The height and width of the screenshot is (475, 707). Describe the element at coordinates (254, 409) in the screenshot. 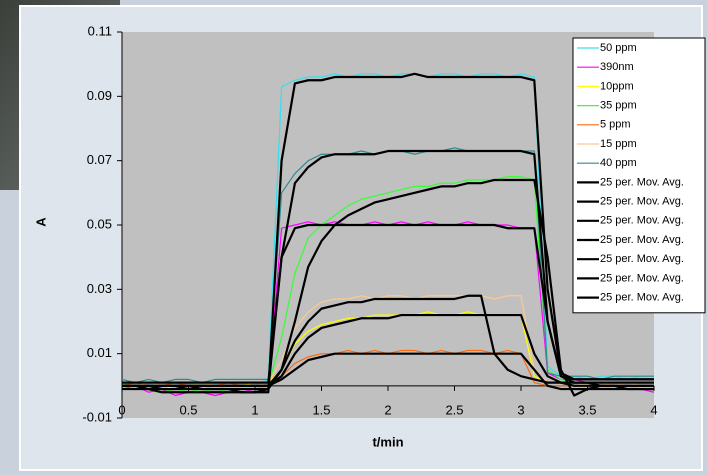

I see `x-tick-label: 1` at that location.